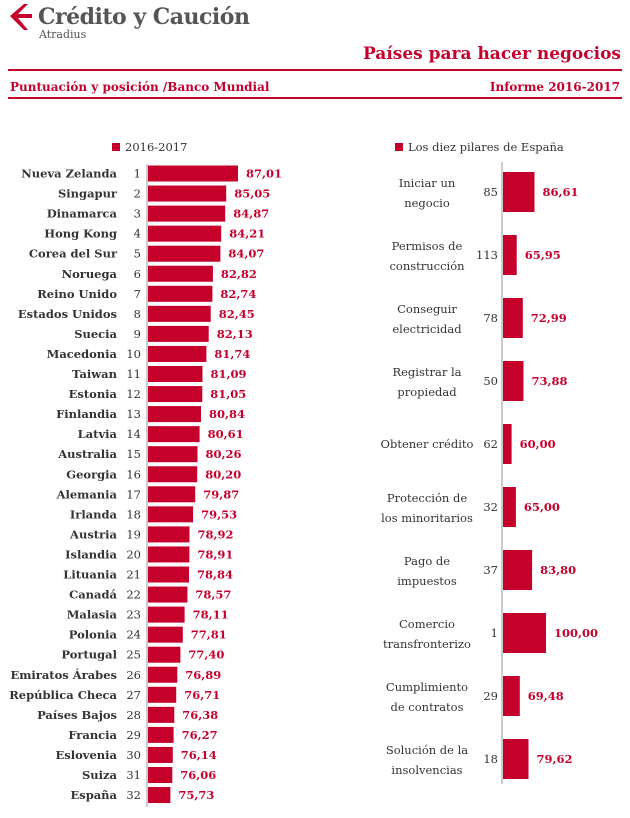  What do you see at coordinates (426, 770) in the screenshot?
I see `pillar-label: insolvencias` at bounding box center [426, 770].